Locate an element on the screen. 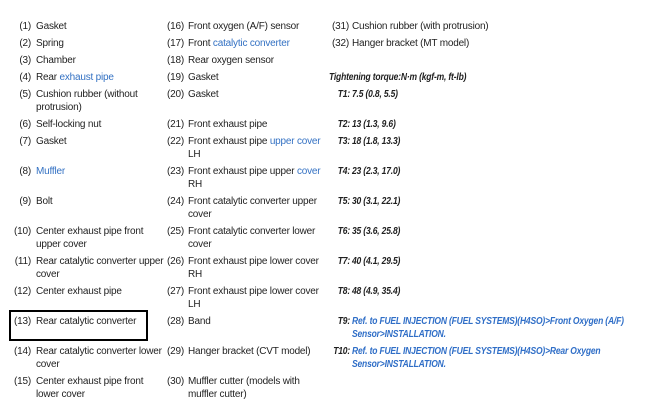 The width and height of the screenshot is (650, 412). part-link: cover is located at coordinates (308, 171).